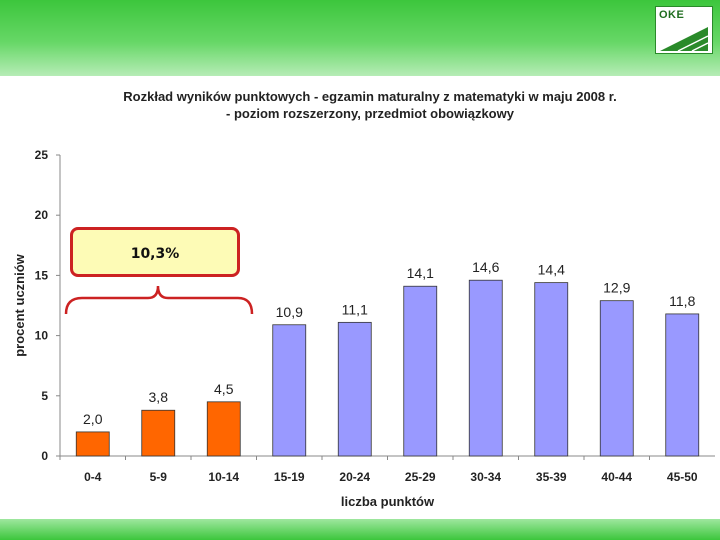 The height and width of the screenshot is (540, 720). Describe the element at coordinates (360, 38) in the screenshot. I see `top-band` at that location.